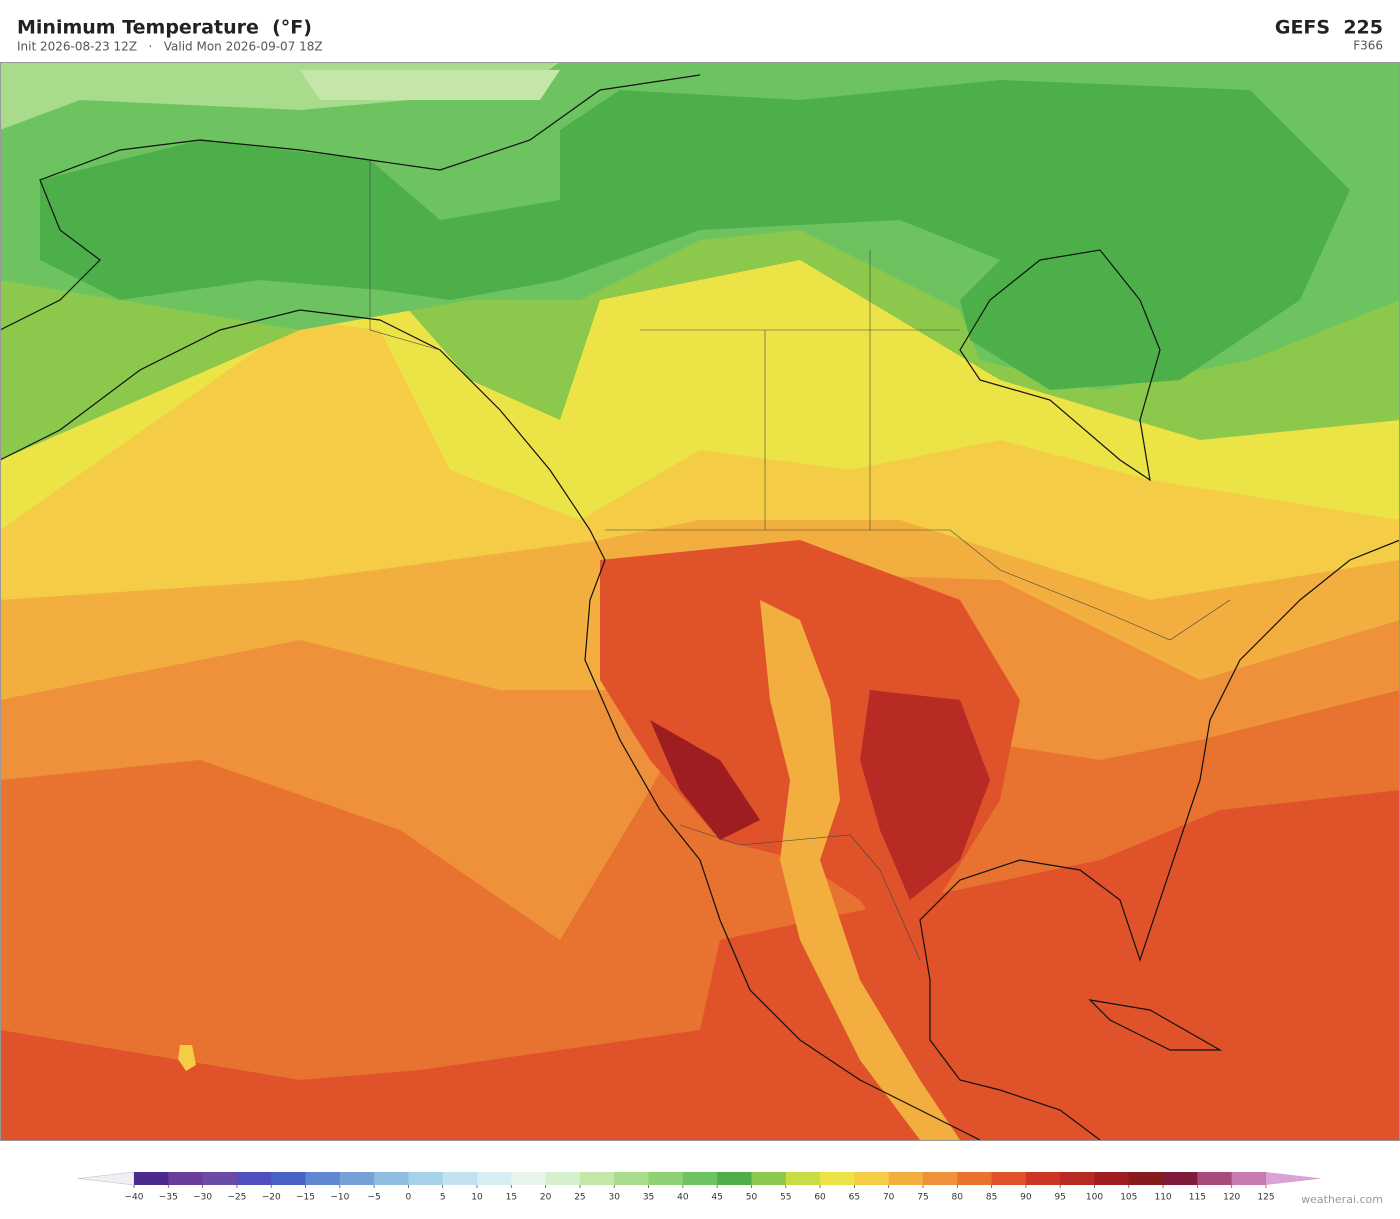  I want to click on colorbar-tick-label: 100, so click(1094, 1198).